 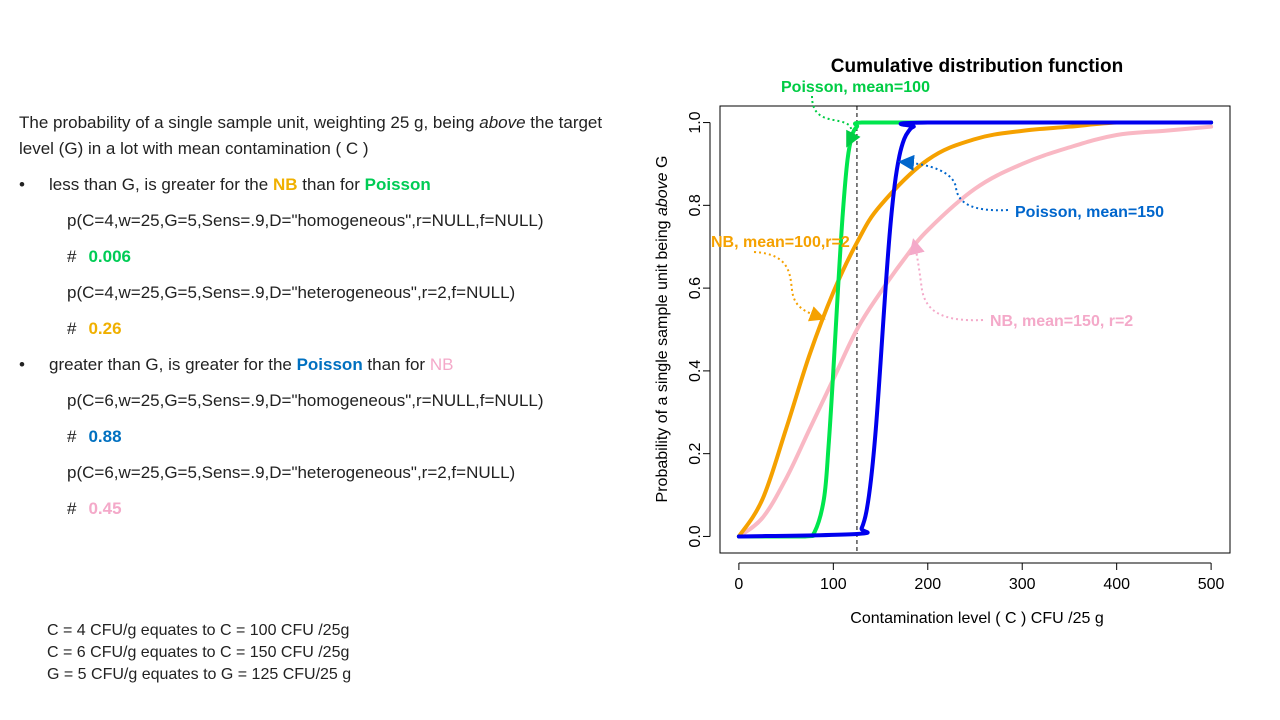 What do you see at coordinates (695, 371) in the screenshot?
I see `y-tick-label: 0.4` at bounding box center [695, 371].